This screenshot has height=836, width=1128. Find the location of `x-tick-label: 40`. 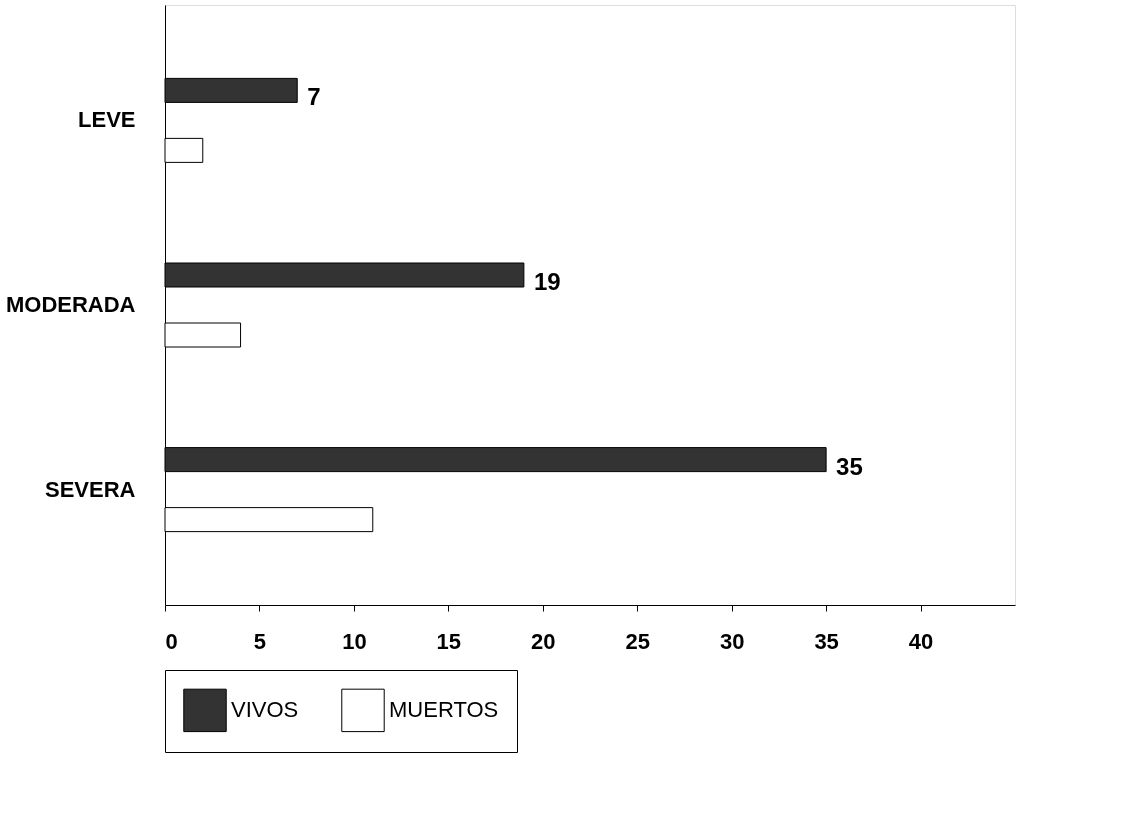

x-tick-label: 40 is located at coordinates (921, 641).